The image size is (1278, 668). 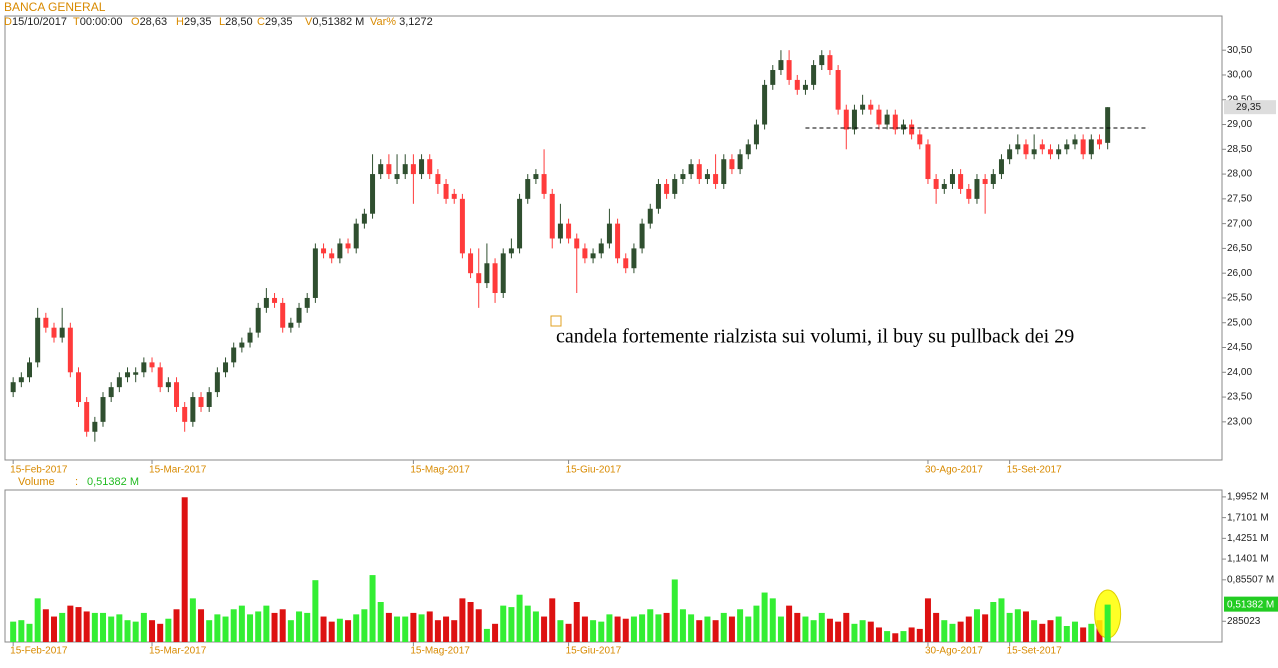 I want to click on chart-title: BANCA GENERAL, so click(x=55, y=7).